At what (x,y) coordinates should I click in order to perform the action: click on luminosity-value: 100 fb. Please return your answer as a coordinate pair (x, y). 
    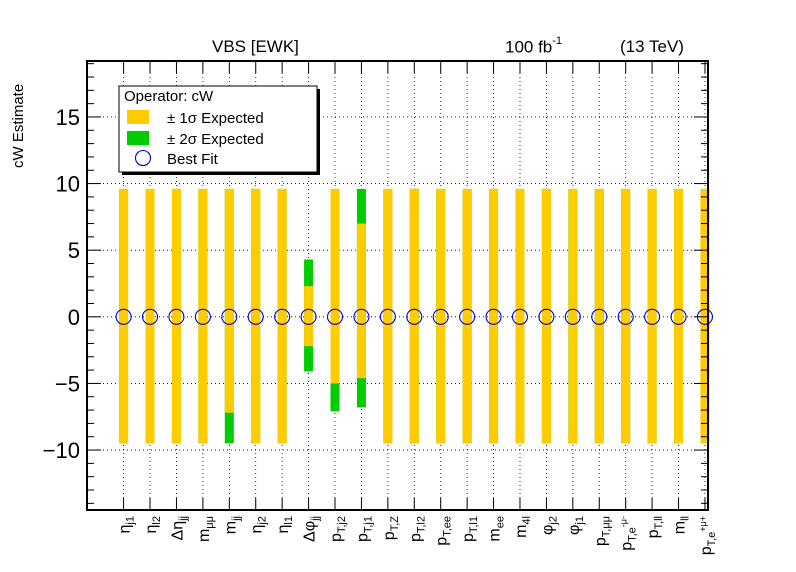
    Looking at the image, I should click on (529, 47).